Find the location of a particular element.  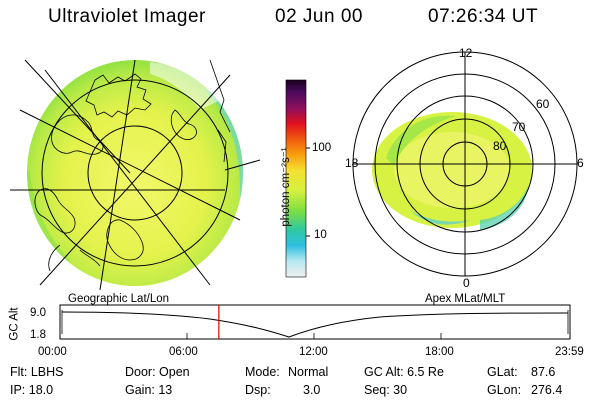

timeline-x-tick-1200: 12:00 is located at coordinates (313, 352).